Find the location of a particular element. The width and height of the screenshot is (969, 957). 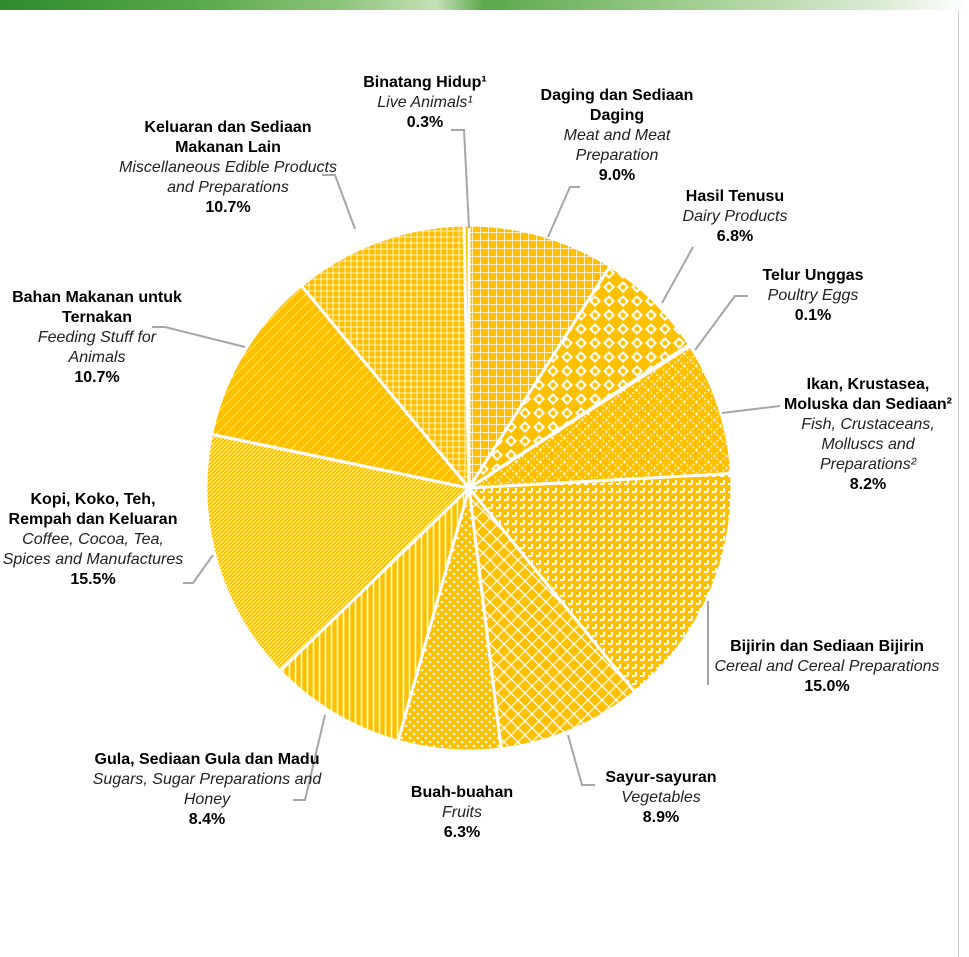

label-name: Kopi, Koko, Teh, Rempah dan Keluaran is located at coordinates (93, 509).